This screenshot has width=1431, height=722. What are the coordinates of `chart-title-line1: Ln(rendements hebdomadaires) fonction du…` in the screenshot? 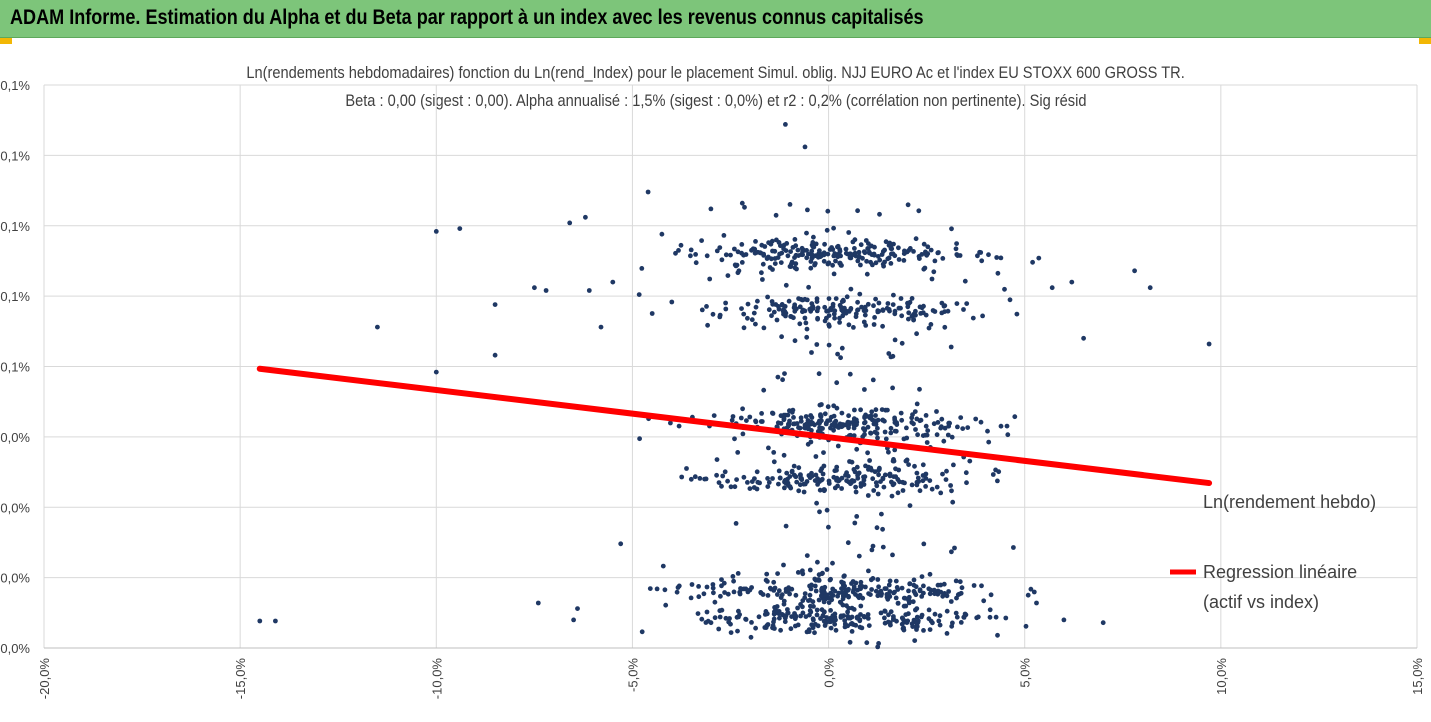 It's located at (715, 73).